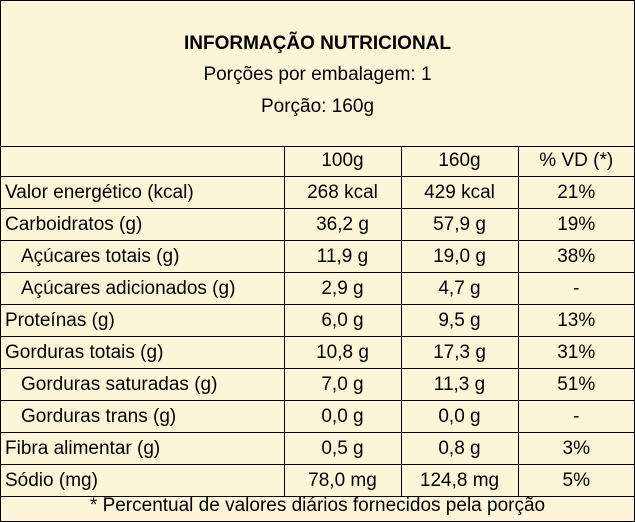 This screenshot has height=522, width=635. Describe the element at coordinates (460, 224) in the screenshot. I see `value-160g: 57,9 g` at that location.